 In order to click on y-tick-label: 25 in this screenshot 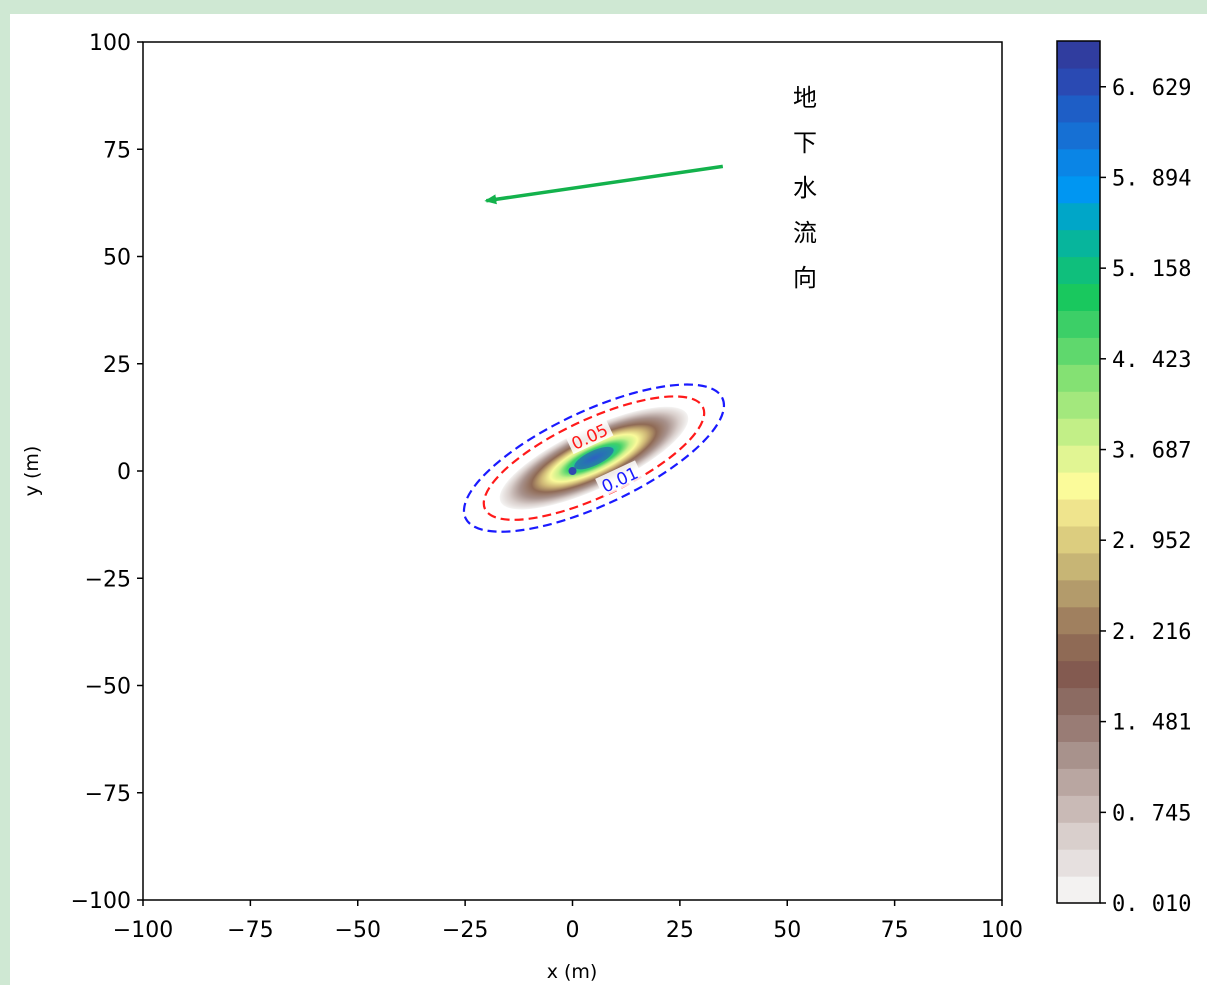, I will do `click(117, 365)`.